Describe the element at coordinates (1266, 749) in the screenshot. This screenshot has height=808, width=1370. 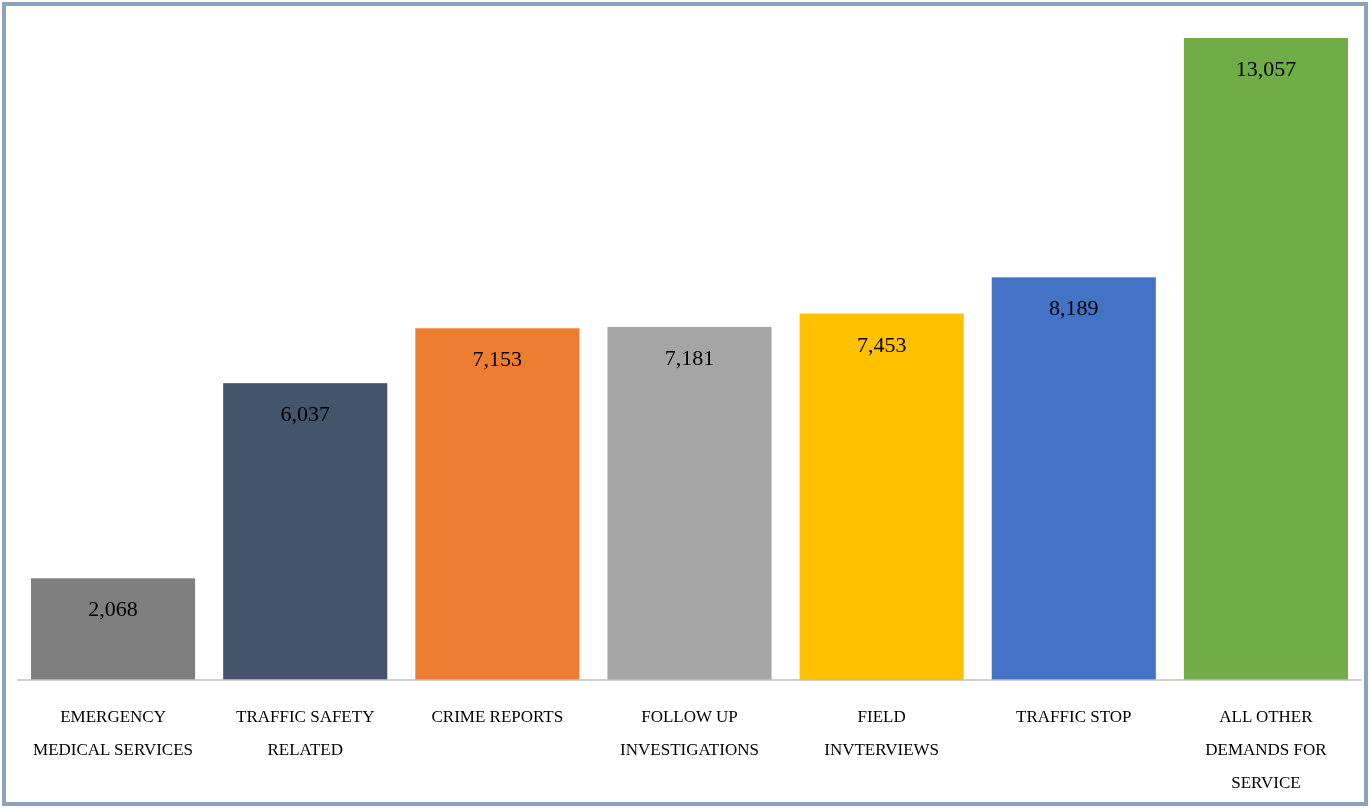
I see `x-tick-label: ALL OTHER DEMANDS FOR SERVICE` at that location.